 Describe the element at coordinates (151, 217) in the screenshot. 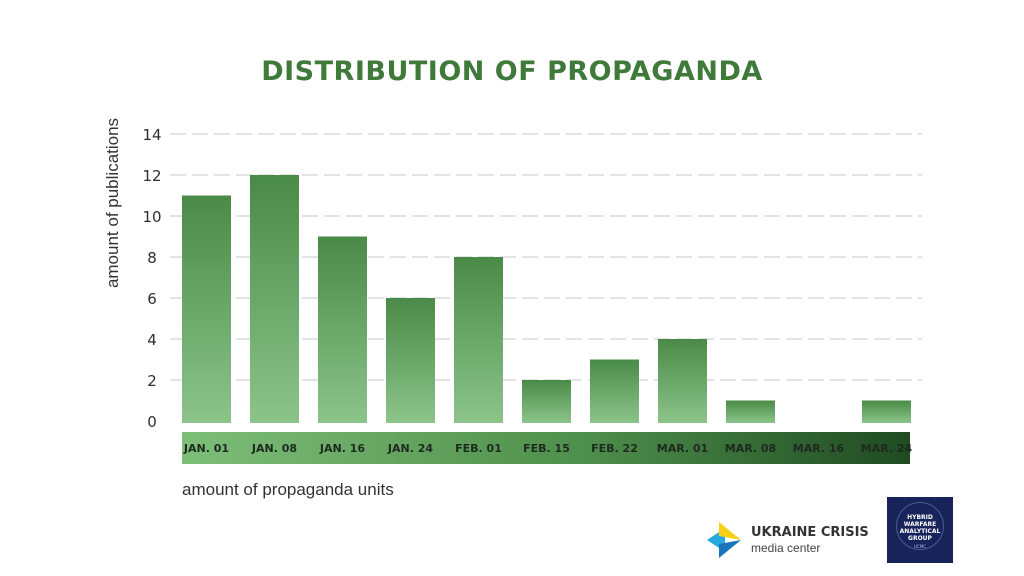

I see `y-tick-label: 10` at that location.